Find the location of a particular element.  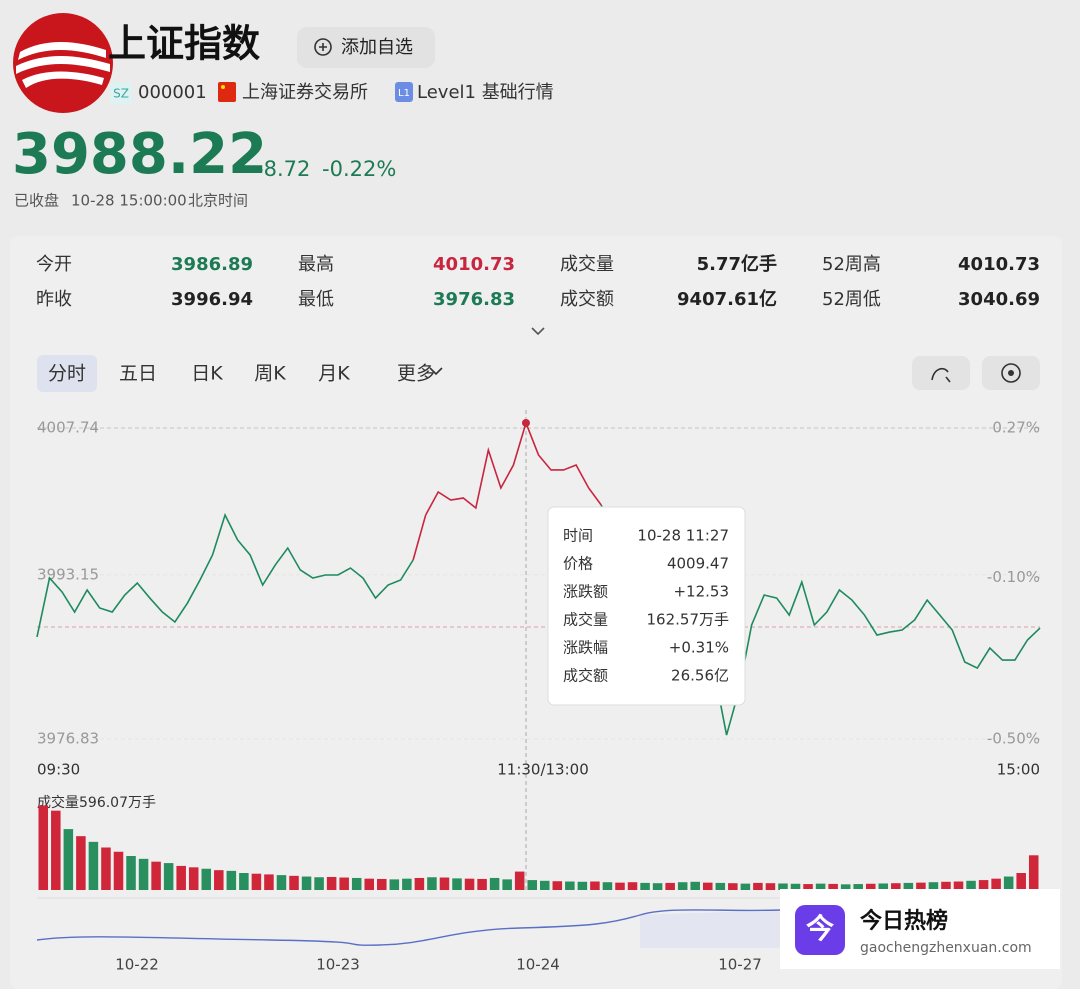

stat-value: 9407.61亿 is located at coordinates (727, 299).